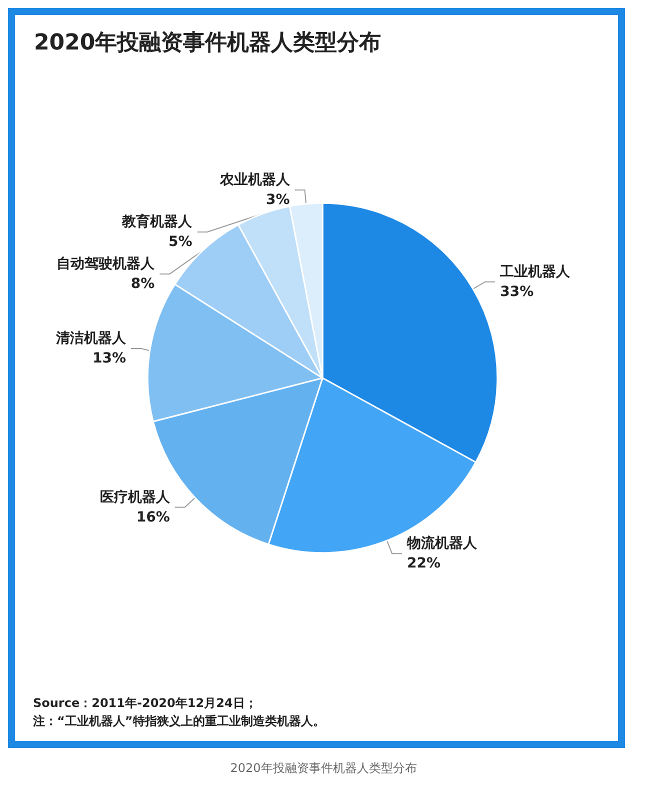  I want to click on slice-label: 农业机器人, so click(254, 180).